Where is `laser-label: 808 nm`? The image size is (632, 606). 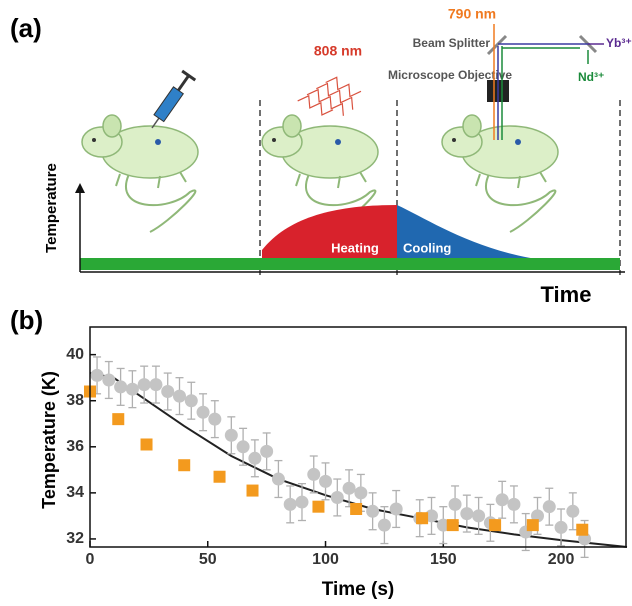
laser-label: 808 nm is located at coordinates (338, 51).